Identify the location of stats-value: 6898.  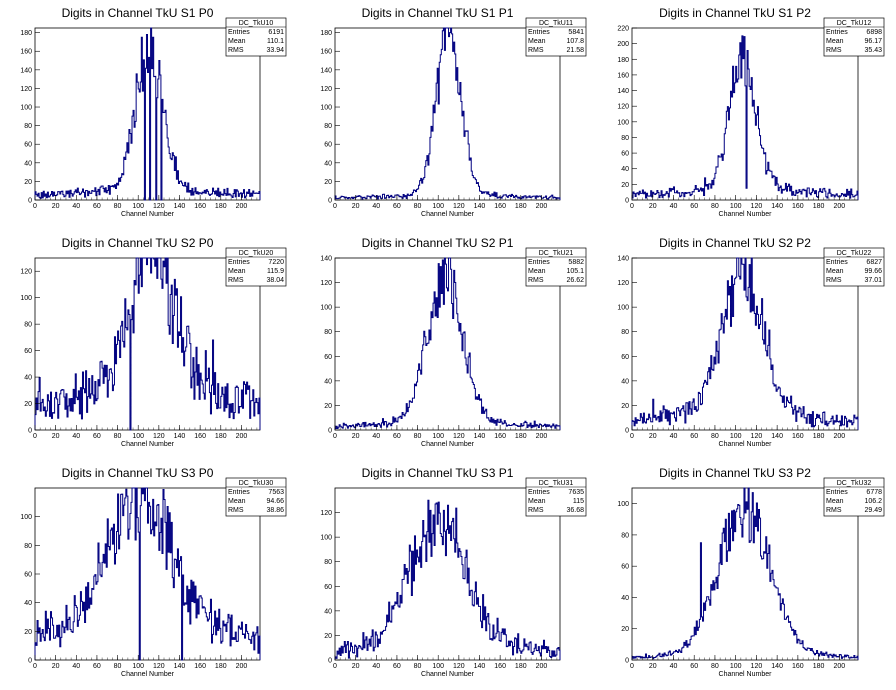
(874, 32).